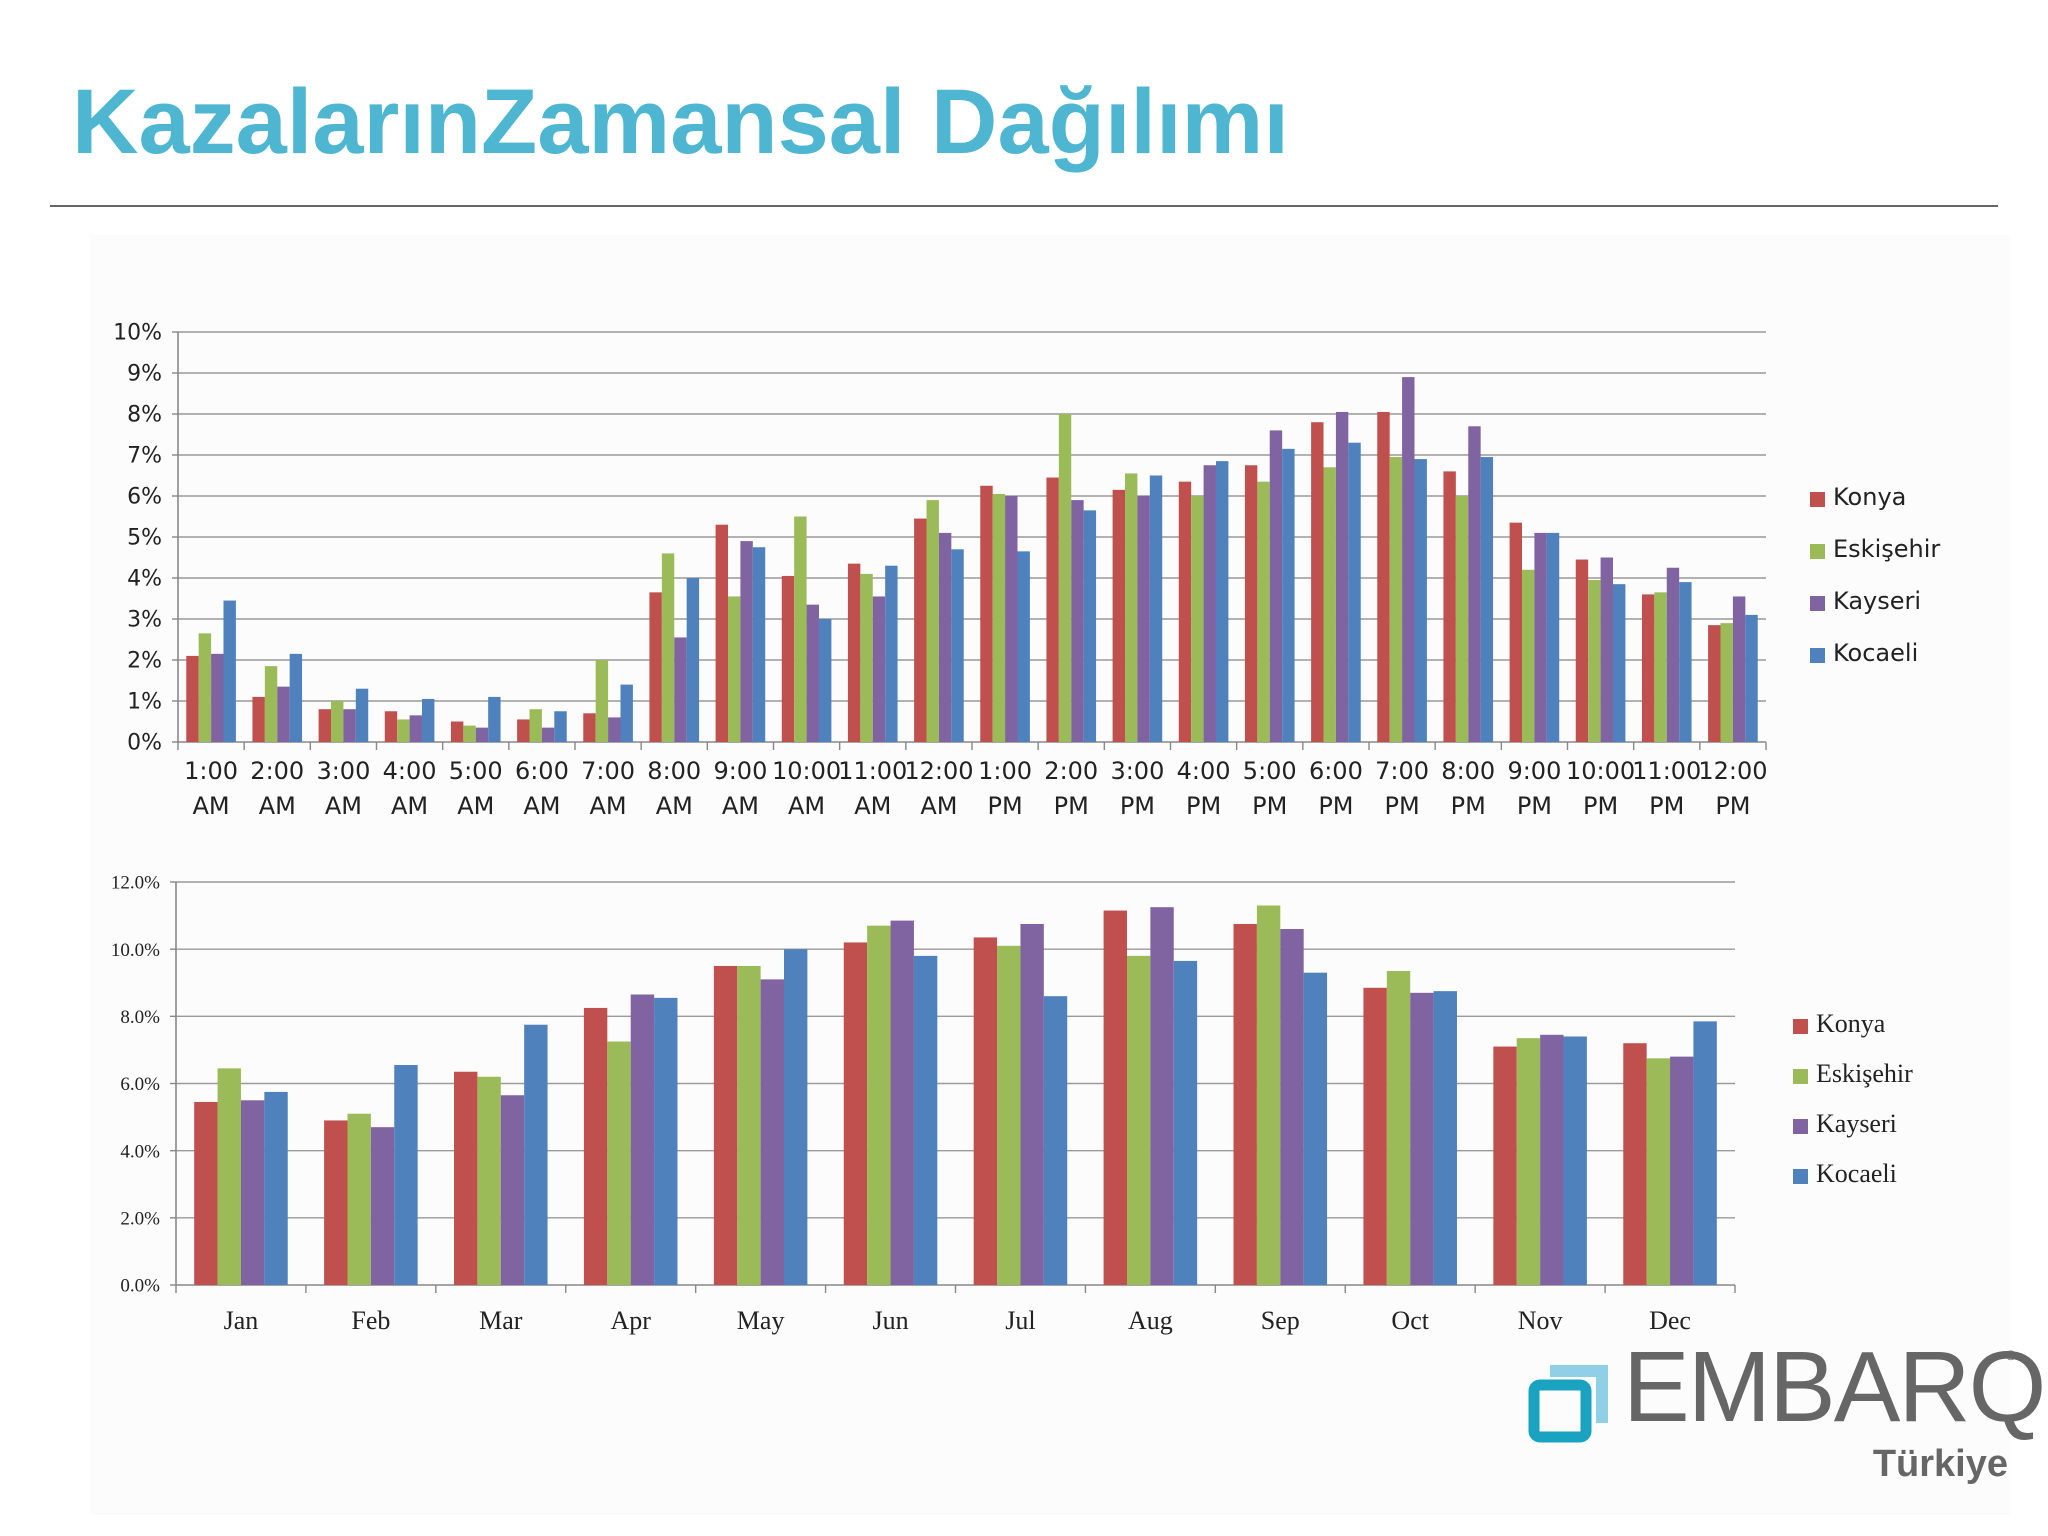 The height and width of the screenshot is (1536, 2048). What do you see at coordinates (1204, 771) in the screenshot?
I see `x-tick-label: 4:00` at bounding box center [1204, 771].